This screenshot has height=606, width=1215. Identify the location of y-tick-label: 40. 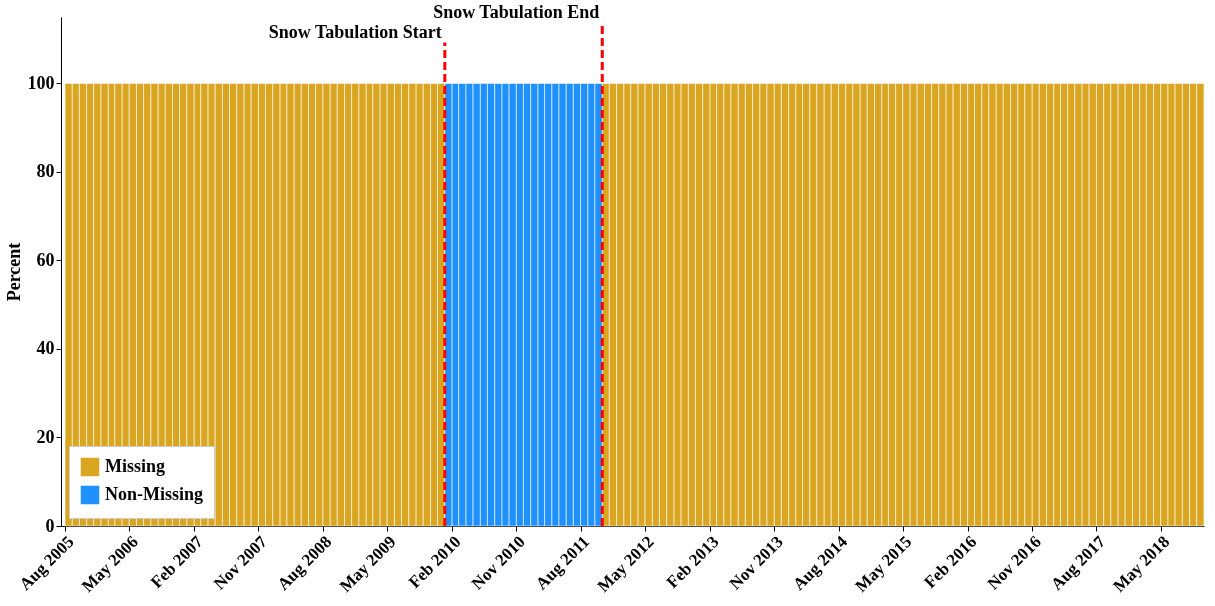
(45, 348).